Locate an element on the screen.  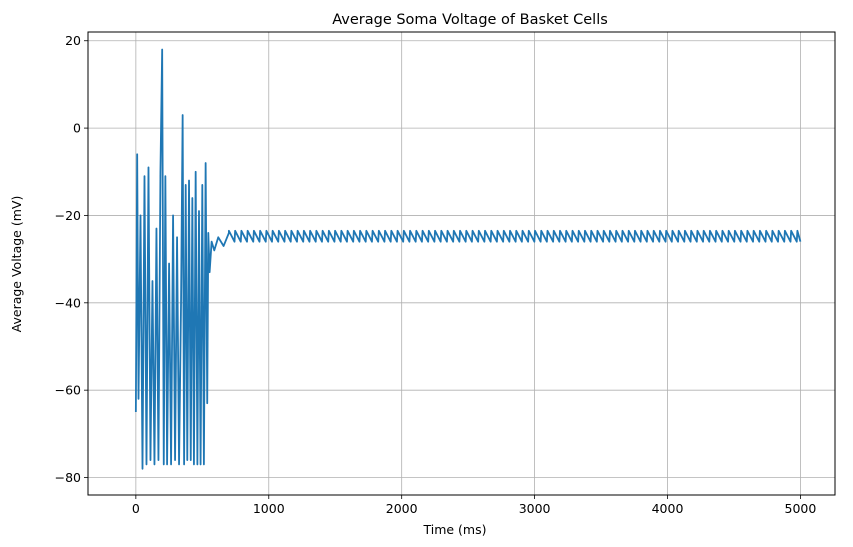
x-tick-label: 1000 is located at coordinates (269, 508).